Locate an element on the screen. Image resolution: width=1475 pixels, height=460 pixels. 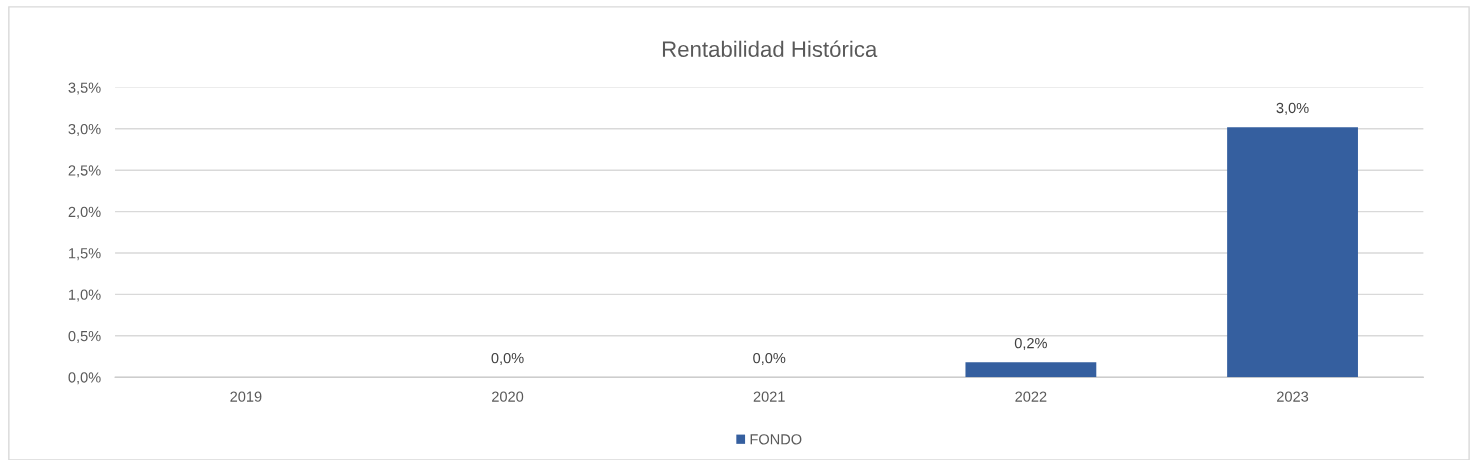
x-tick-label: 2020 is located at coordinates (508, 396).